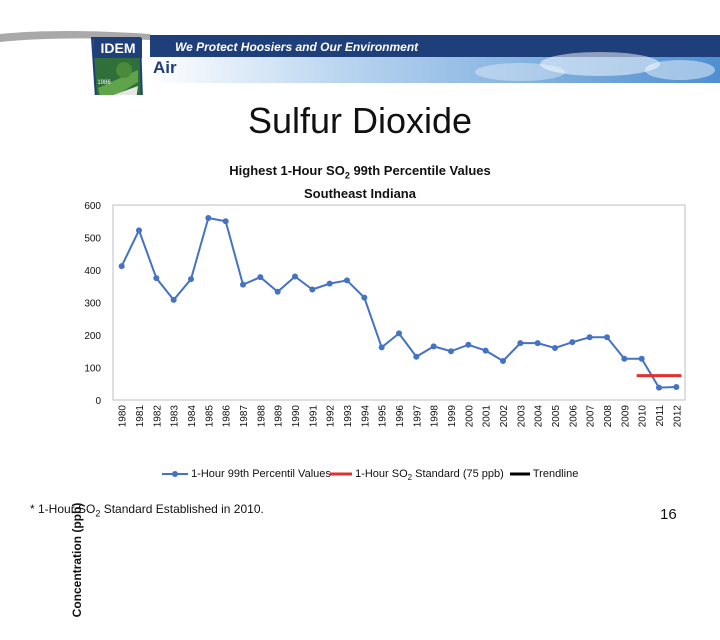 The image size is (720, 640). I want to click on x-tick-label: 2002, so click(504, 416).